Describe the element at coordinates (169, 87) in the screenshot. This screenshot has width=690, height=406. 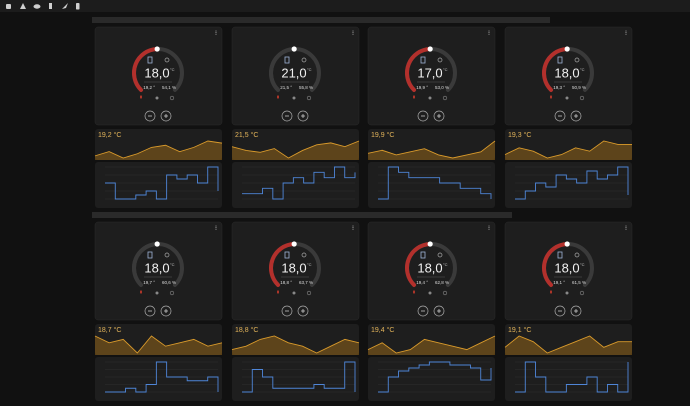
I see `humidity: 54,1 %` at that location.